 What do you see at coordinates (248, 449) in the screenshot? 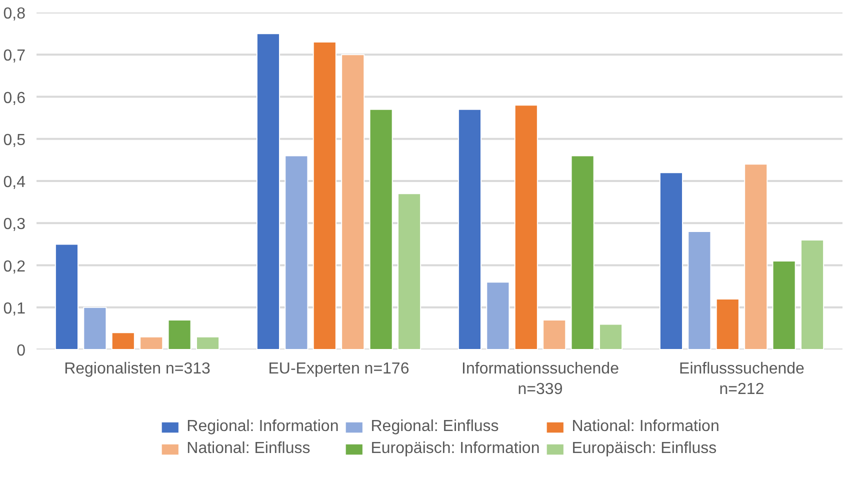
I see `legend-label: National: Einfluss` at bounding box center [248, 449].